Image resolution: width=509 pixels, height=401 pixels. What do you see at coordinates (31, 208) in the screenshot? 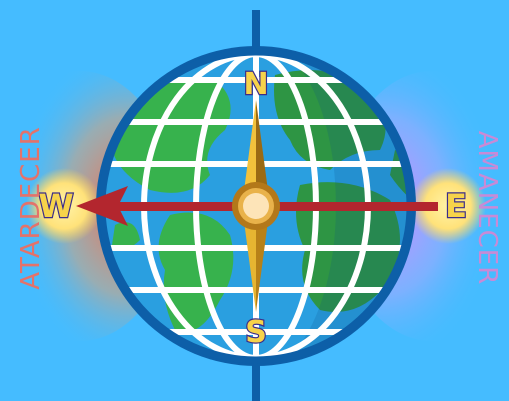
I see `sunset-label: ATARDECER` at bounding box center [31, 208].